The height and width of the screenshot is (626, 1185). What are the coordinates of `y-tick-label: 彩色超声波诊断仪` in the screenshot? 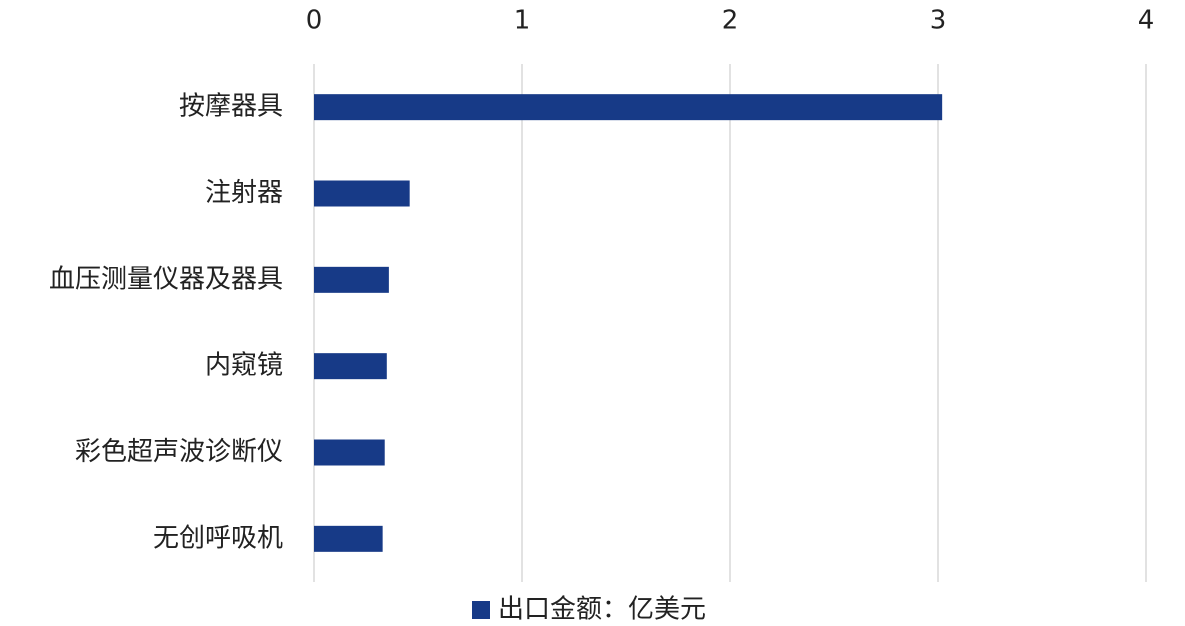 It's located at (179, 452).